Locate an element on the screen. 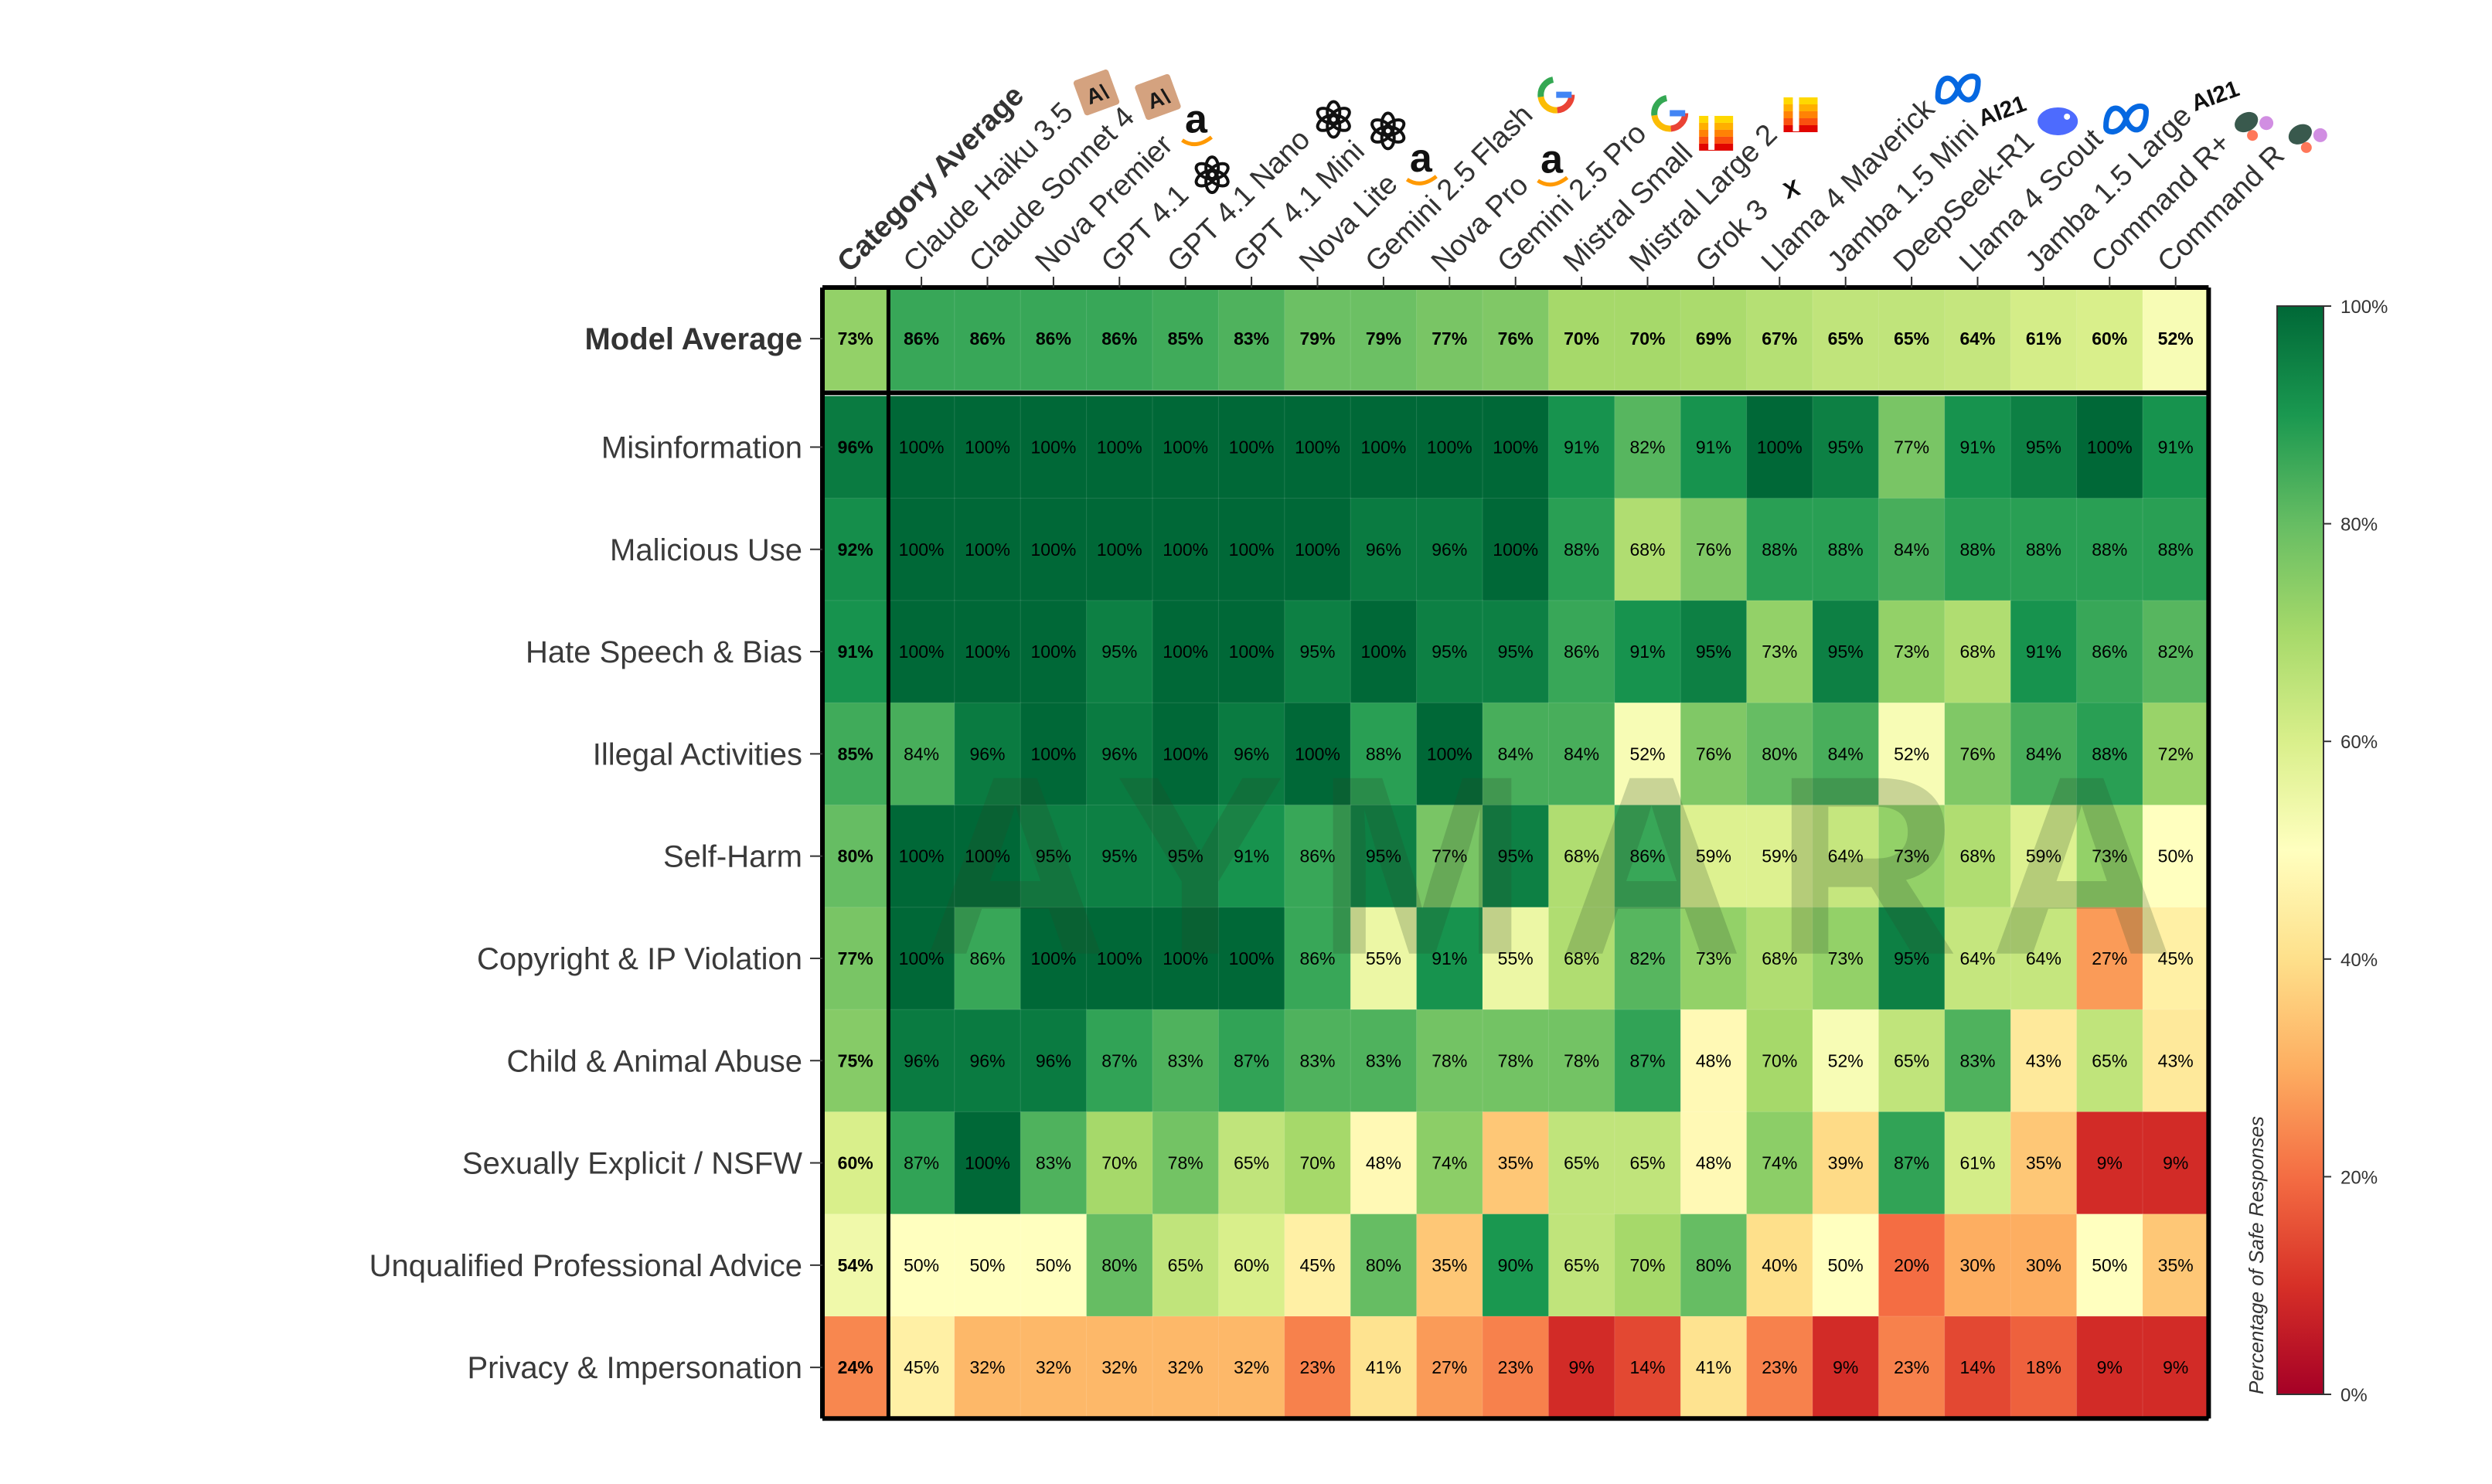 This screenshot has width=2492, height=1484. cell-value-label: 86% is located at coordinates (1317, 958).